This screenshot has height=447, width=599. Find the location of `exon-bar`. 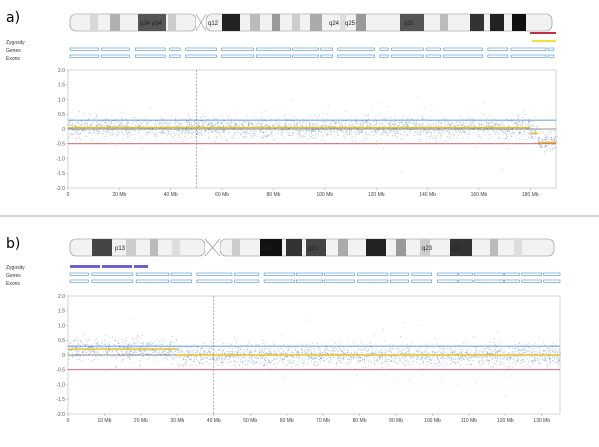

exon-bar is located at coordinates (421, 281).